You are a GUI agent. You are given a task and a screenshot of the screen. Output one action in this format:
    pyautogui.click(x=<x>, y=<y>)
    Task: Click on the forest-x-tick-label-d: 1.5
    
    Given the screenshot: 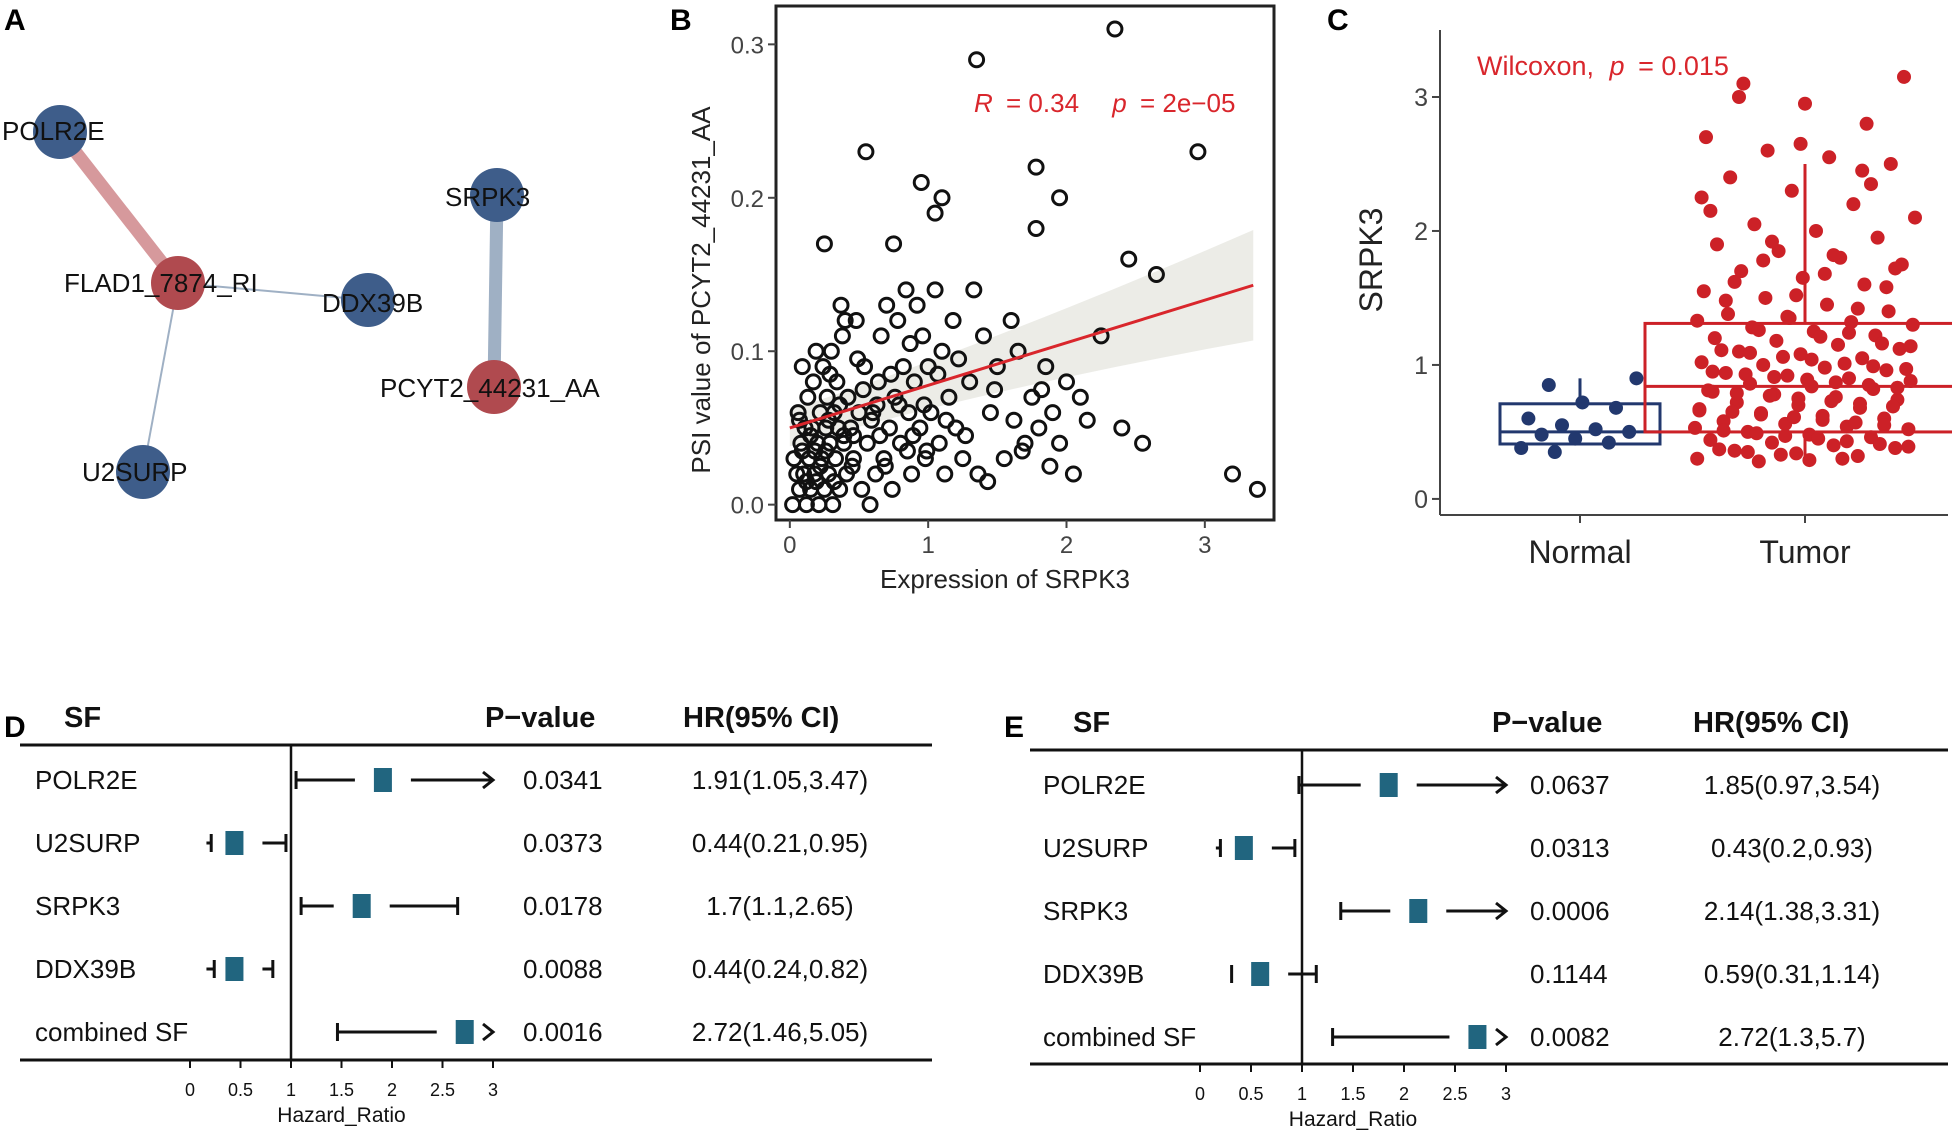 What is the action you would take?
    pyautogui.click(x=341, y=1090)
    